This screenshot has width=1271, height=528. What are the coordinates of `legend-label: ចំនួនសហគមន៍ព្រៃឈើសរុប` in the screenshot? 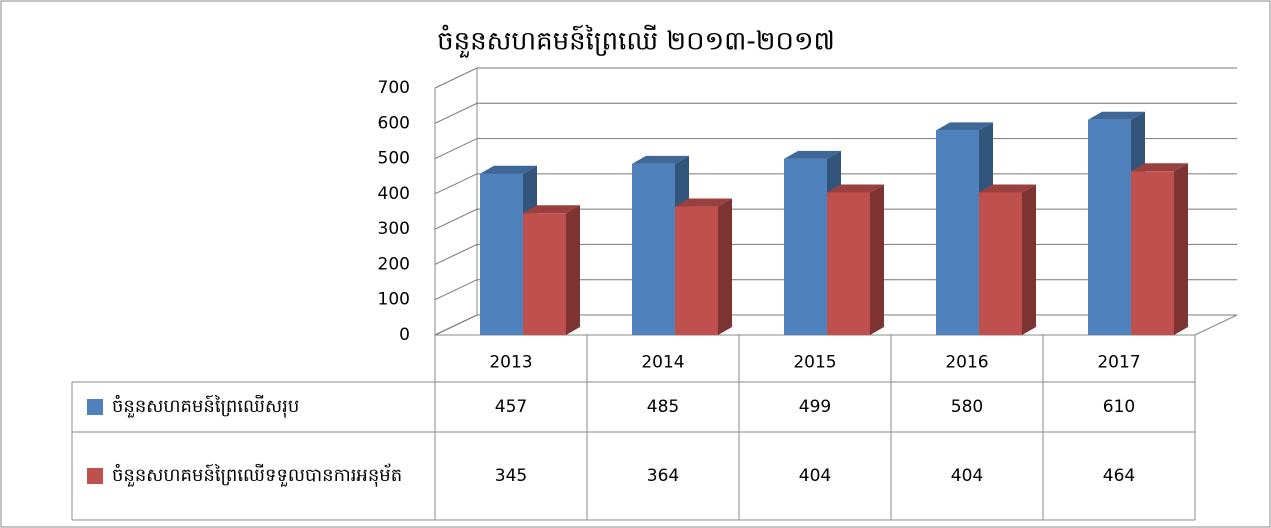 It's located at (206, 406).